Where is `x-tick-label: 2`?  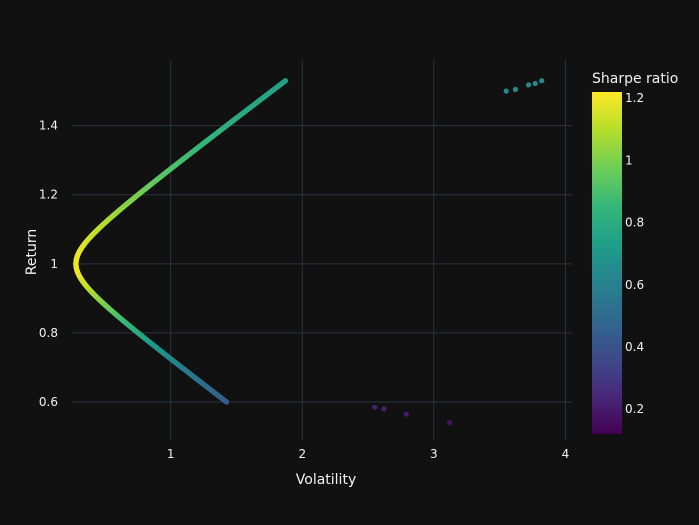
x-tick-label: 2 is located at coordinates (302, 454).